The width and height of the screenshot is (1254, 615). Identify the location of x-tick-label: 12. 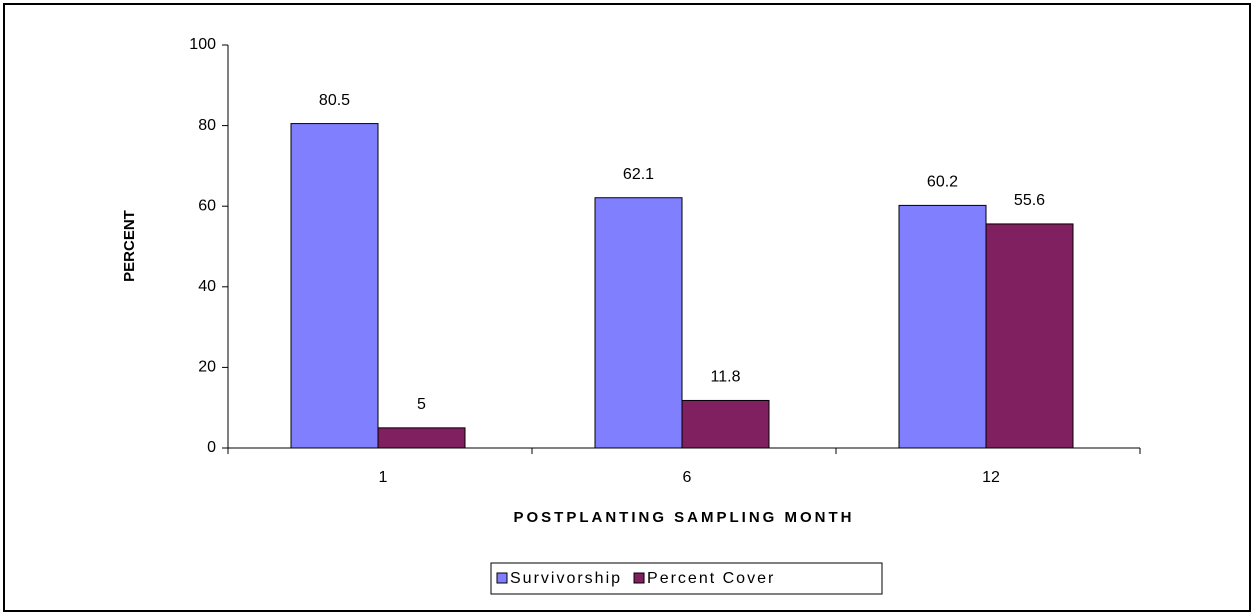
(991, 477).